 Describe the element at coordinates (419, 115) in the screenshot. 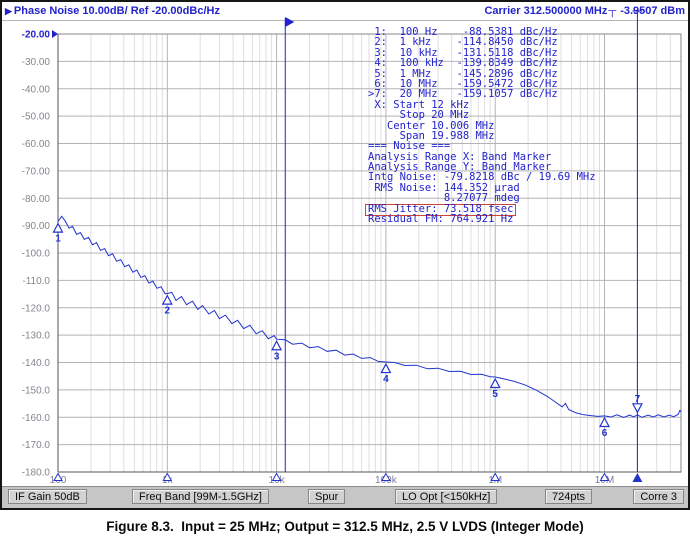

I see `panel-line: Stop 20 MHz` at that location.